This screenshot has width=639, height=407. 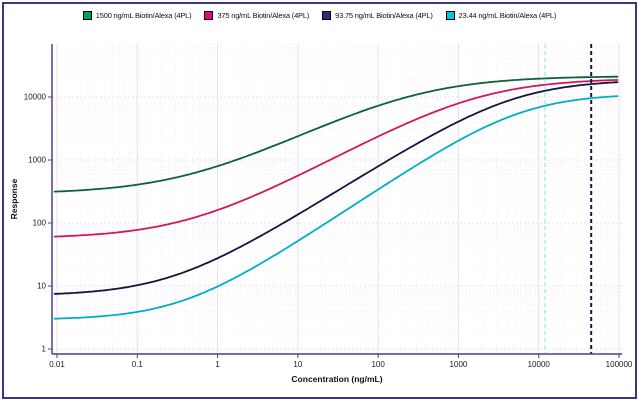 What do you see at coordinates (336, 379) in the screenshot?
I see `x-axis-title: Concentration (ng/mL)` at bounding box center [336, 379].